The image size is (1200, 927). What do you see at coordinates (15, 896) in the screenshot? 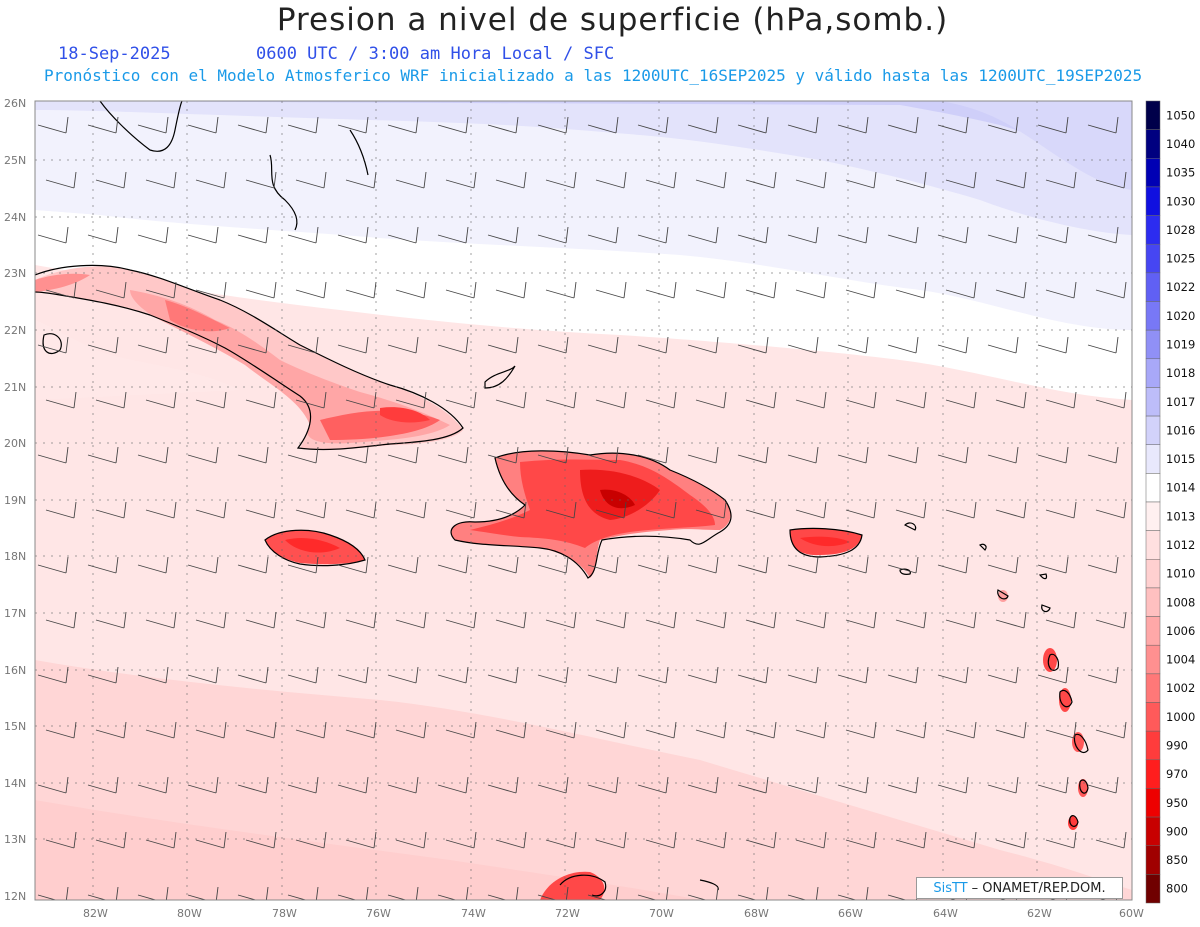
I see `lat-label: 12N` at bounding box center [15, 896].